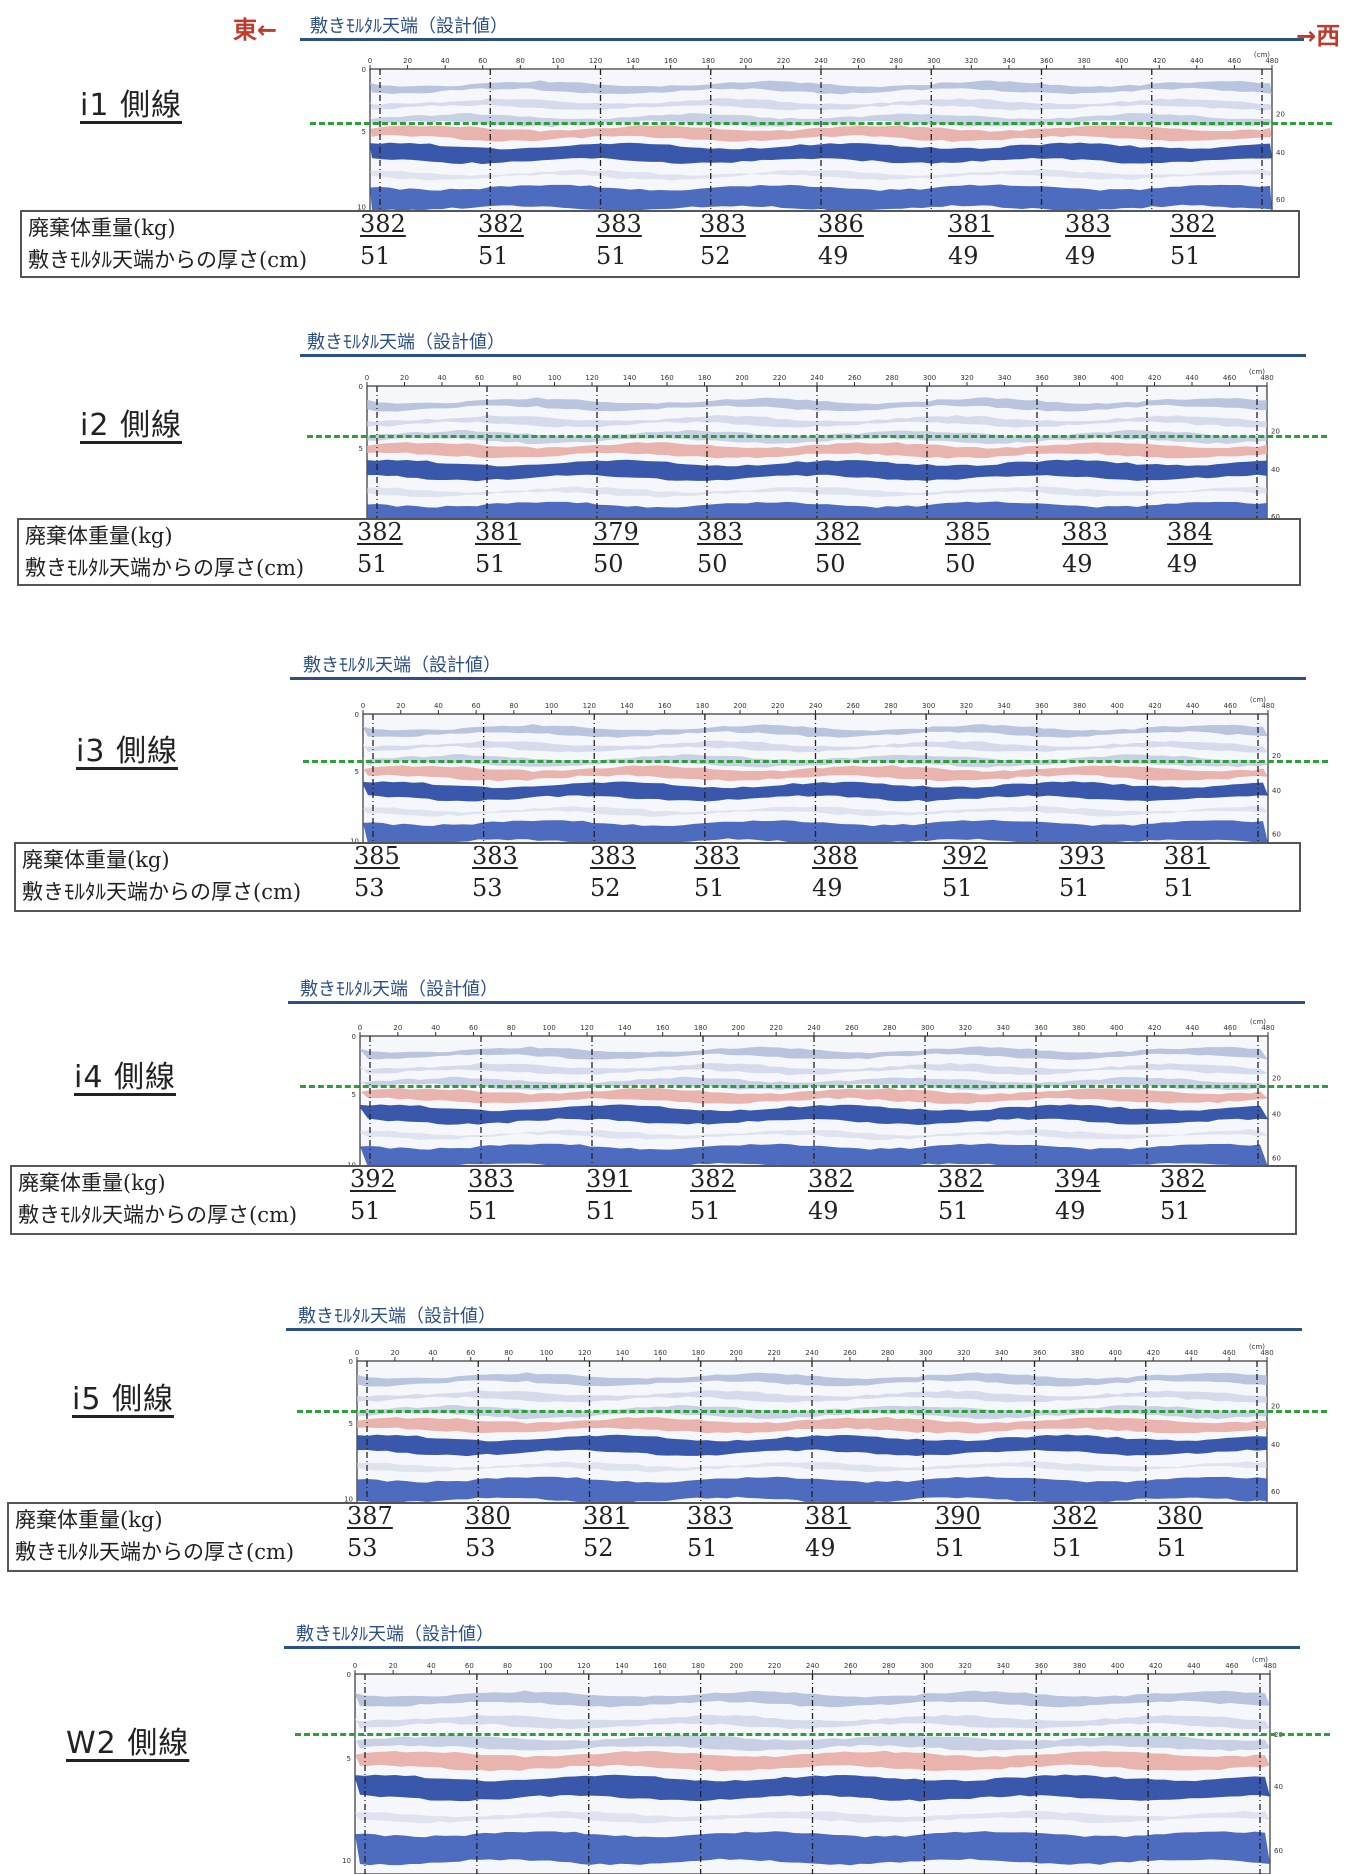 The height and width of the screenshot is (1874, 1354). I want to click on waste-weight-value: 380, so click(1180, 1516).